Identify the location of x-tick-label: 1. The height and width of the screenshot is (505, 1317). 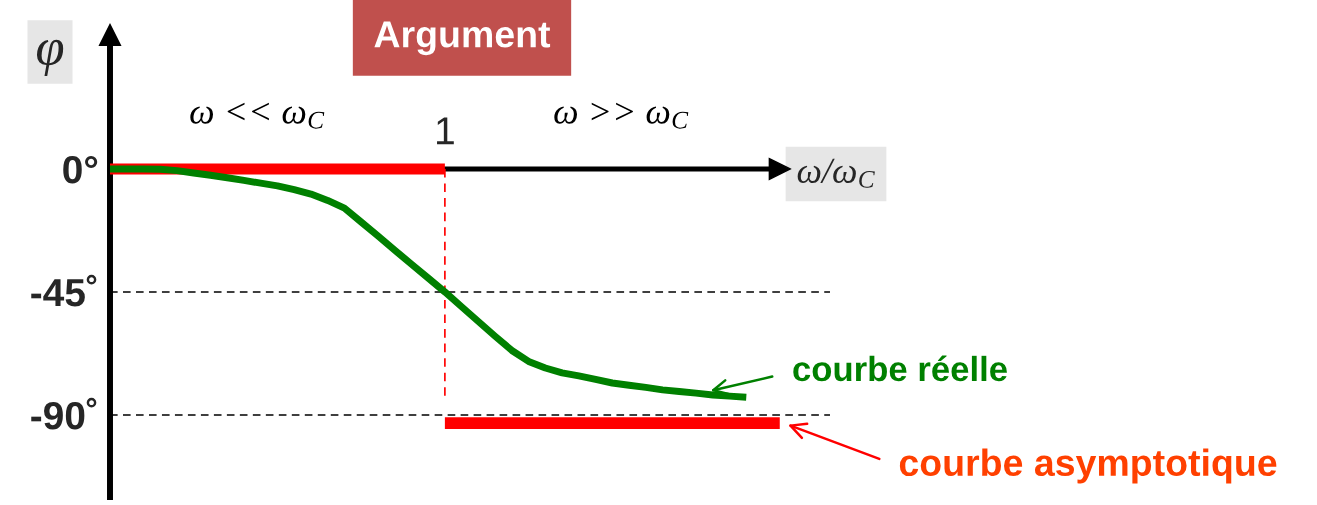
(445, 131).